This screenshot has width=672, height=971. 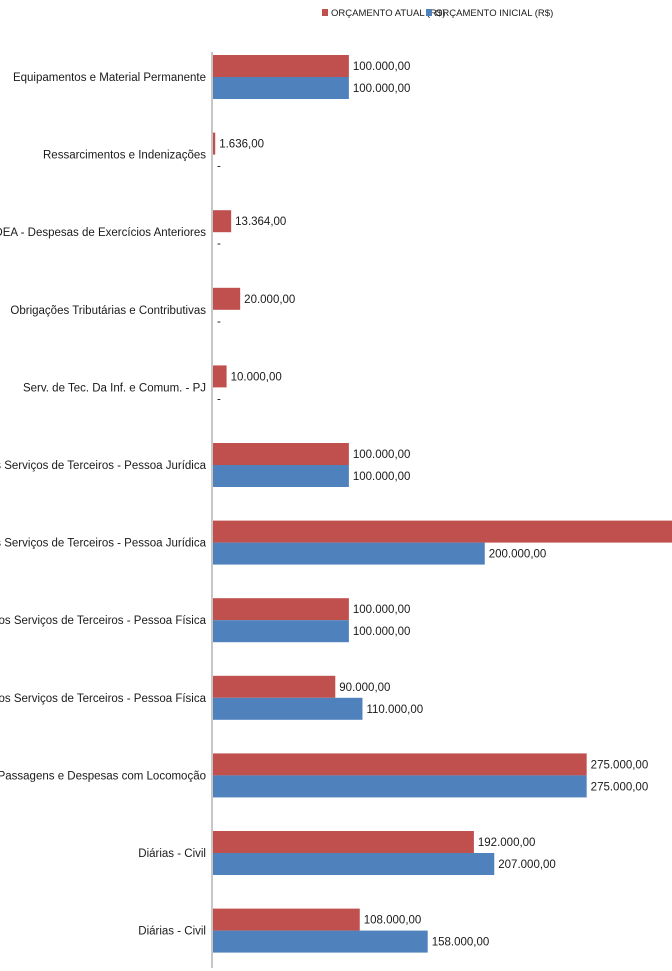 What do you see at coordinates (494, 13) in the screenshot?
I see `legend-entry: ORÇAMENTO INICIAL (R$)` at bounding box center [494, 13].